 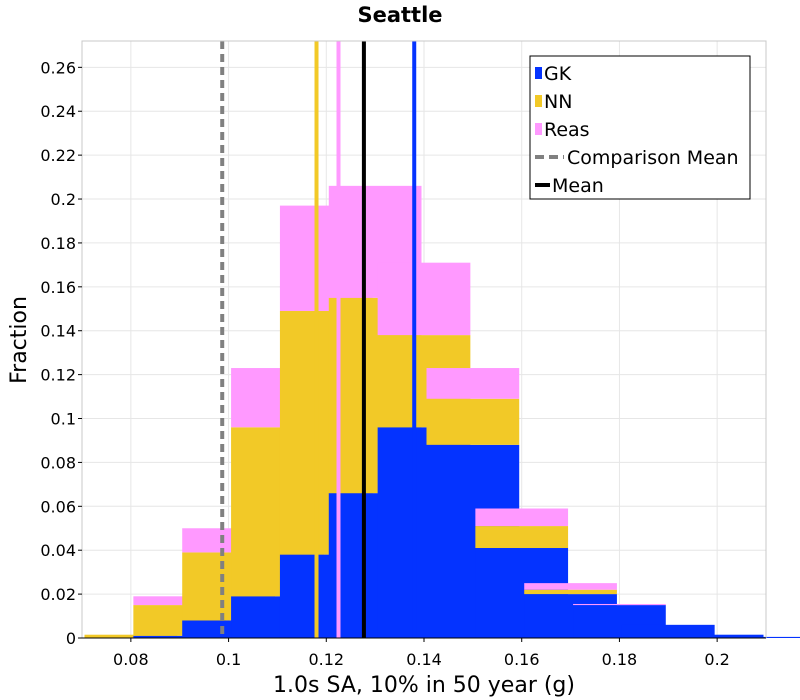 I want to click on y-axis-label: Fraction, so click(x=19, y=340).